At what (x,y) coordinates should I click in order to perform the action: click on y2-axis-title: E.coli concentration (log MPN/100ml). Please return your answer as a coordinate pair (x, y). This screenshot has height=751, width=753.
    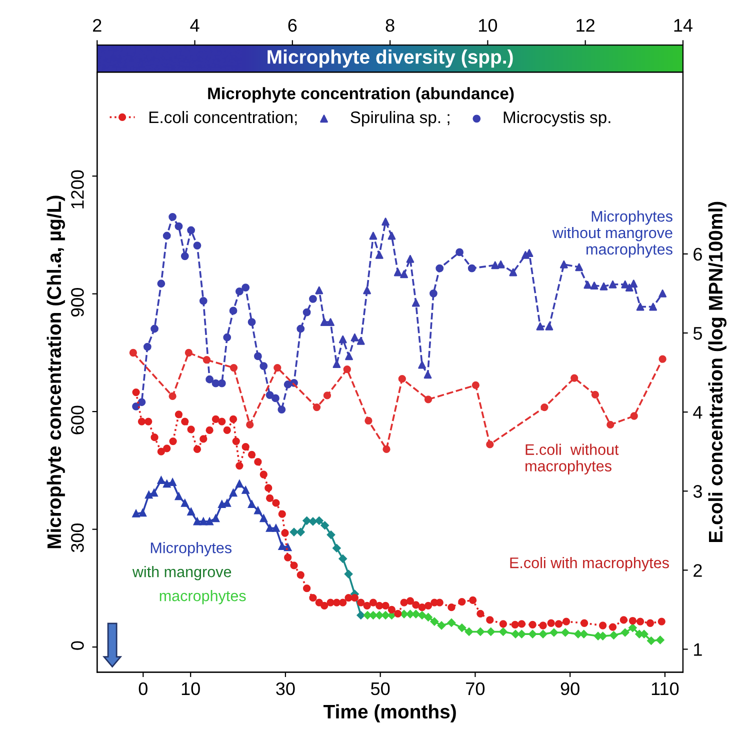
    Looking at the image, I should click on (717, 372).